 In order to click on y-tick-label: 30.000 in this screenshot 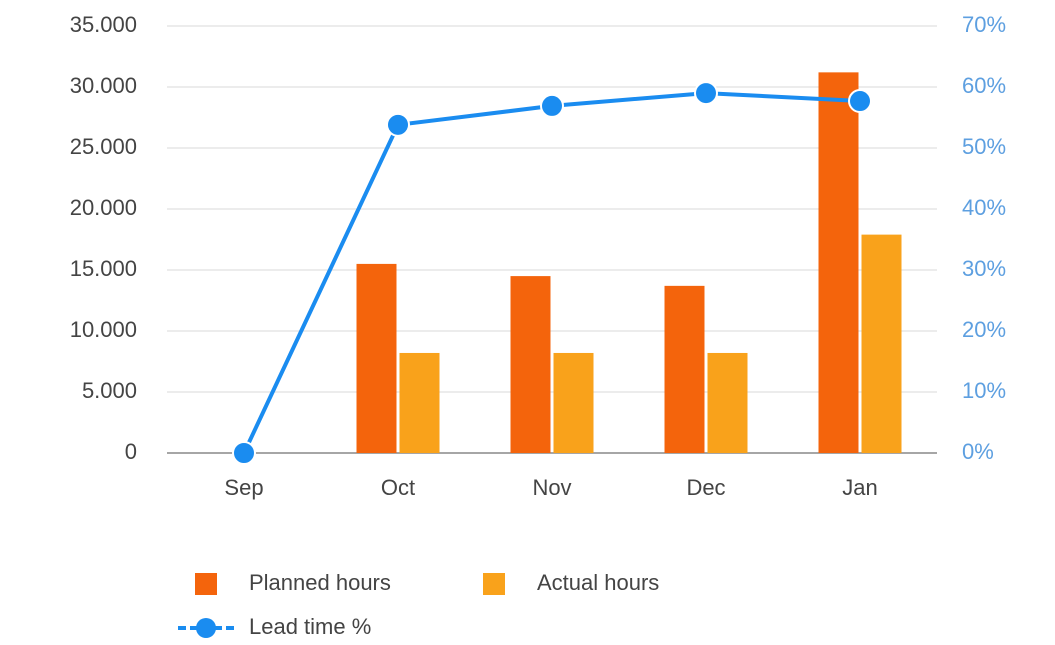, I will do `click(103, 85)`.